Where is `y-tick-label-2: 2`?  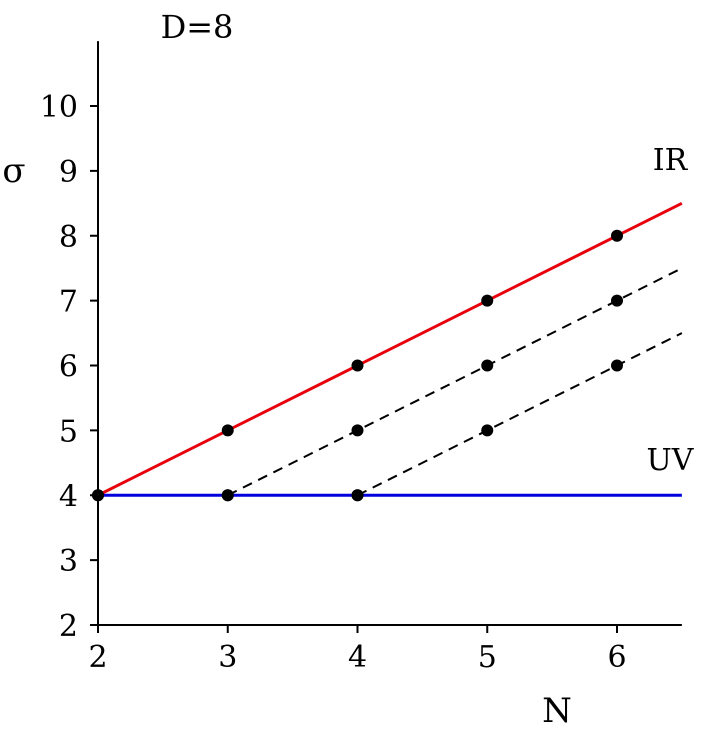 y-tick-label-2: 2 is located at coordinates (68, 626).